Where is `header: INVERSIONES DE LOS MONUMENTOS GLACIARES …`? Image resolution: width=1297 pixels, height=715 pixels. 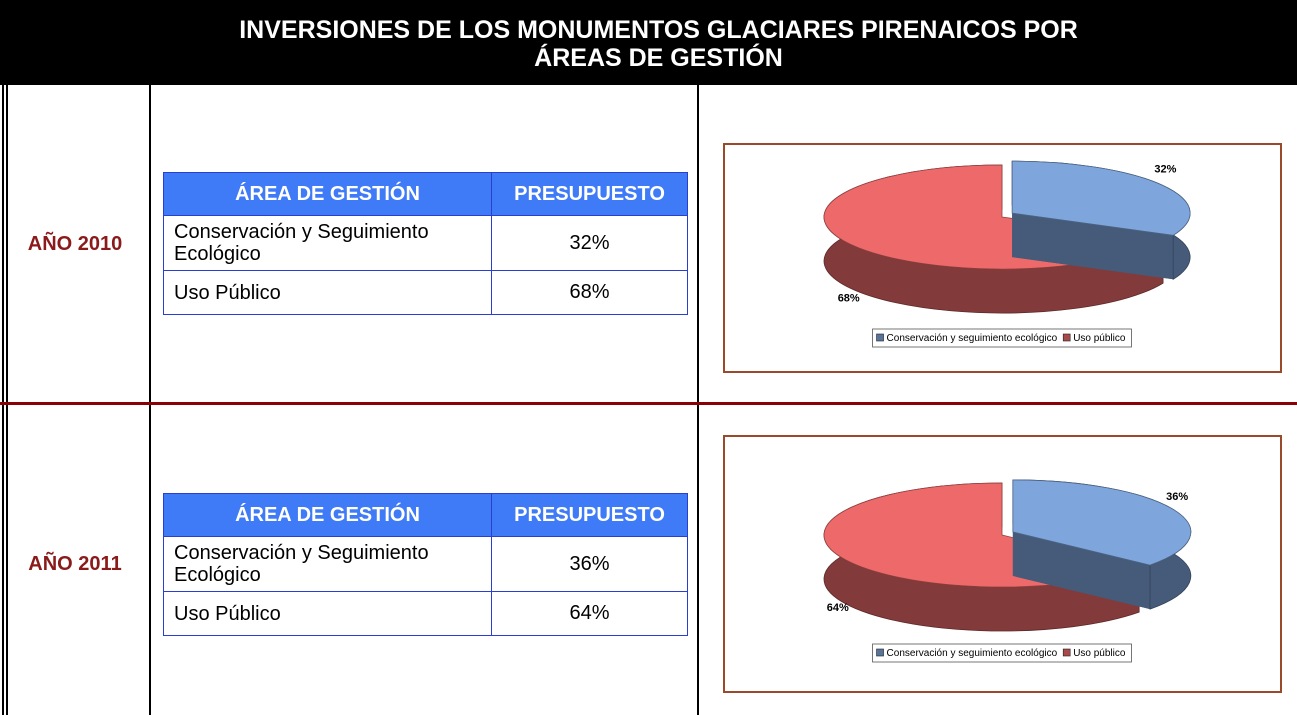
header: INVERSIONES DE LOS MONUMENTOS GLACIARES … is located at coordinates (648, 42).